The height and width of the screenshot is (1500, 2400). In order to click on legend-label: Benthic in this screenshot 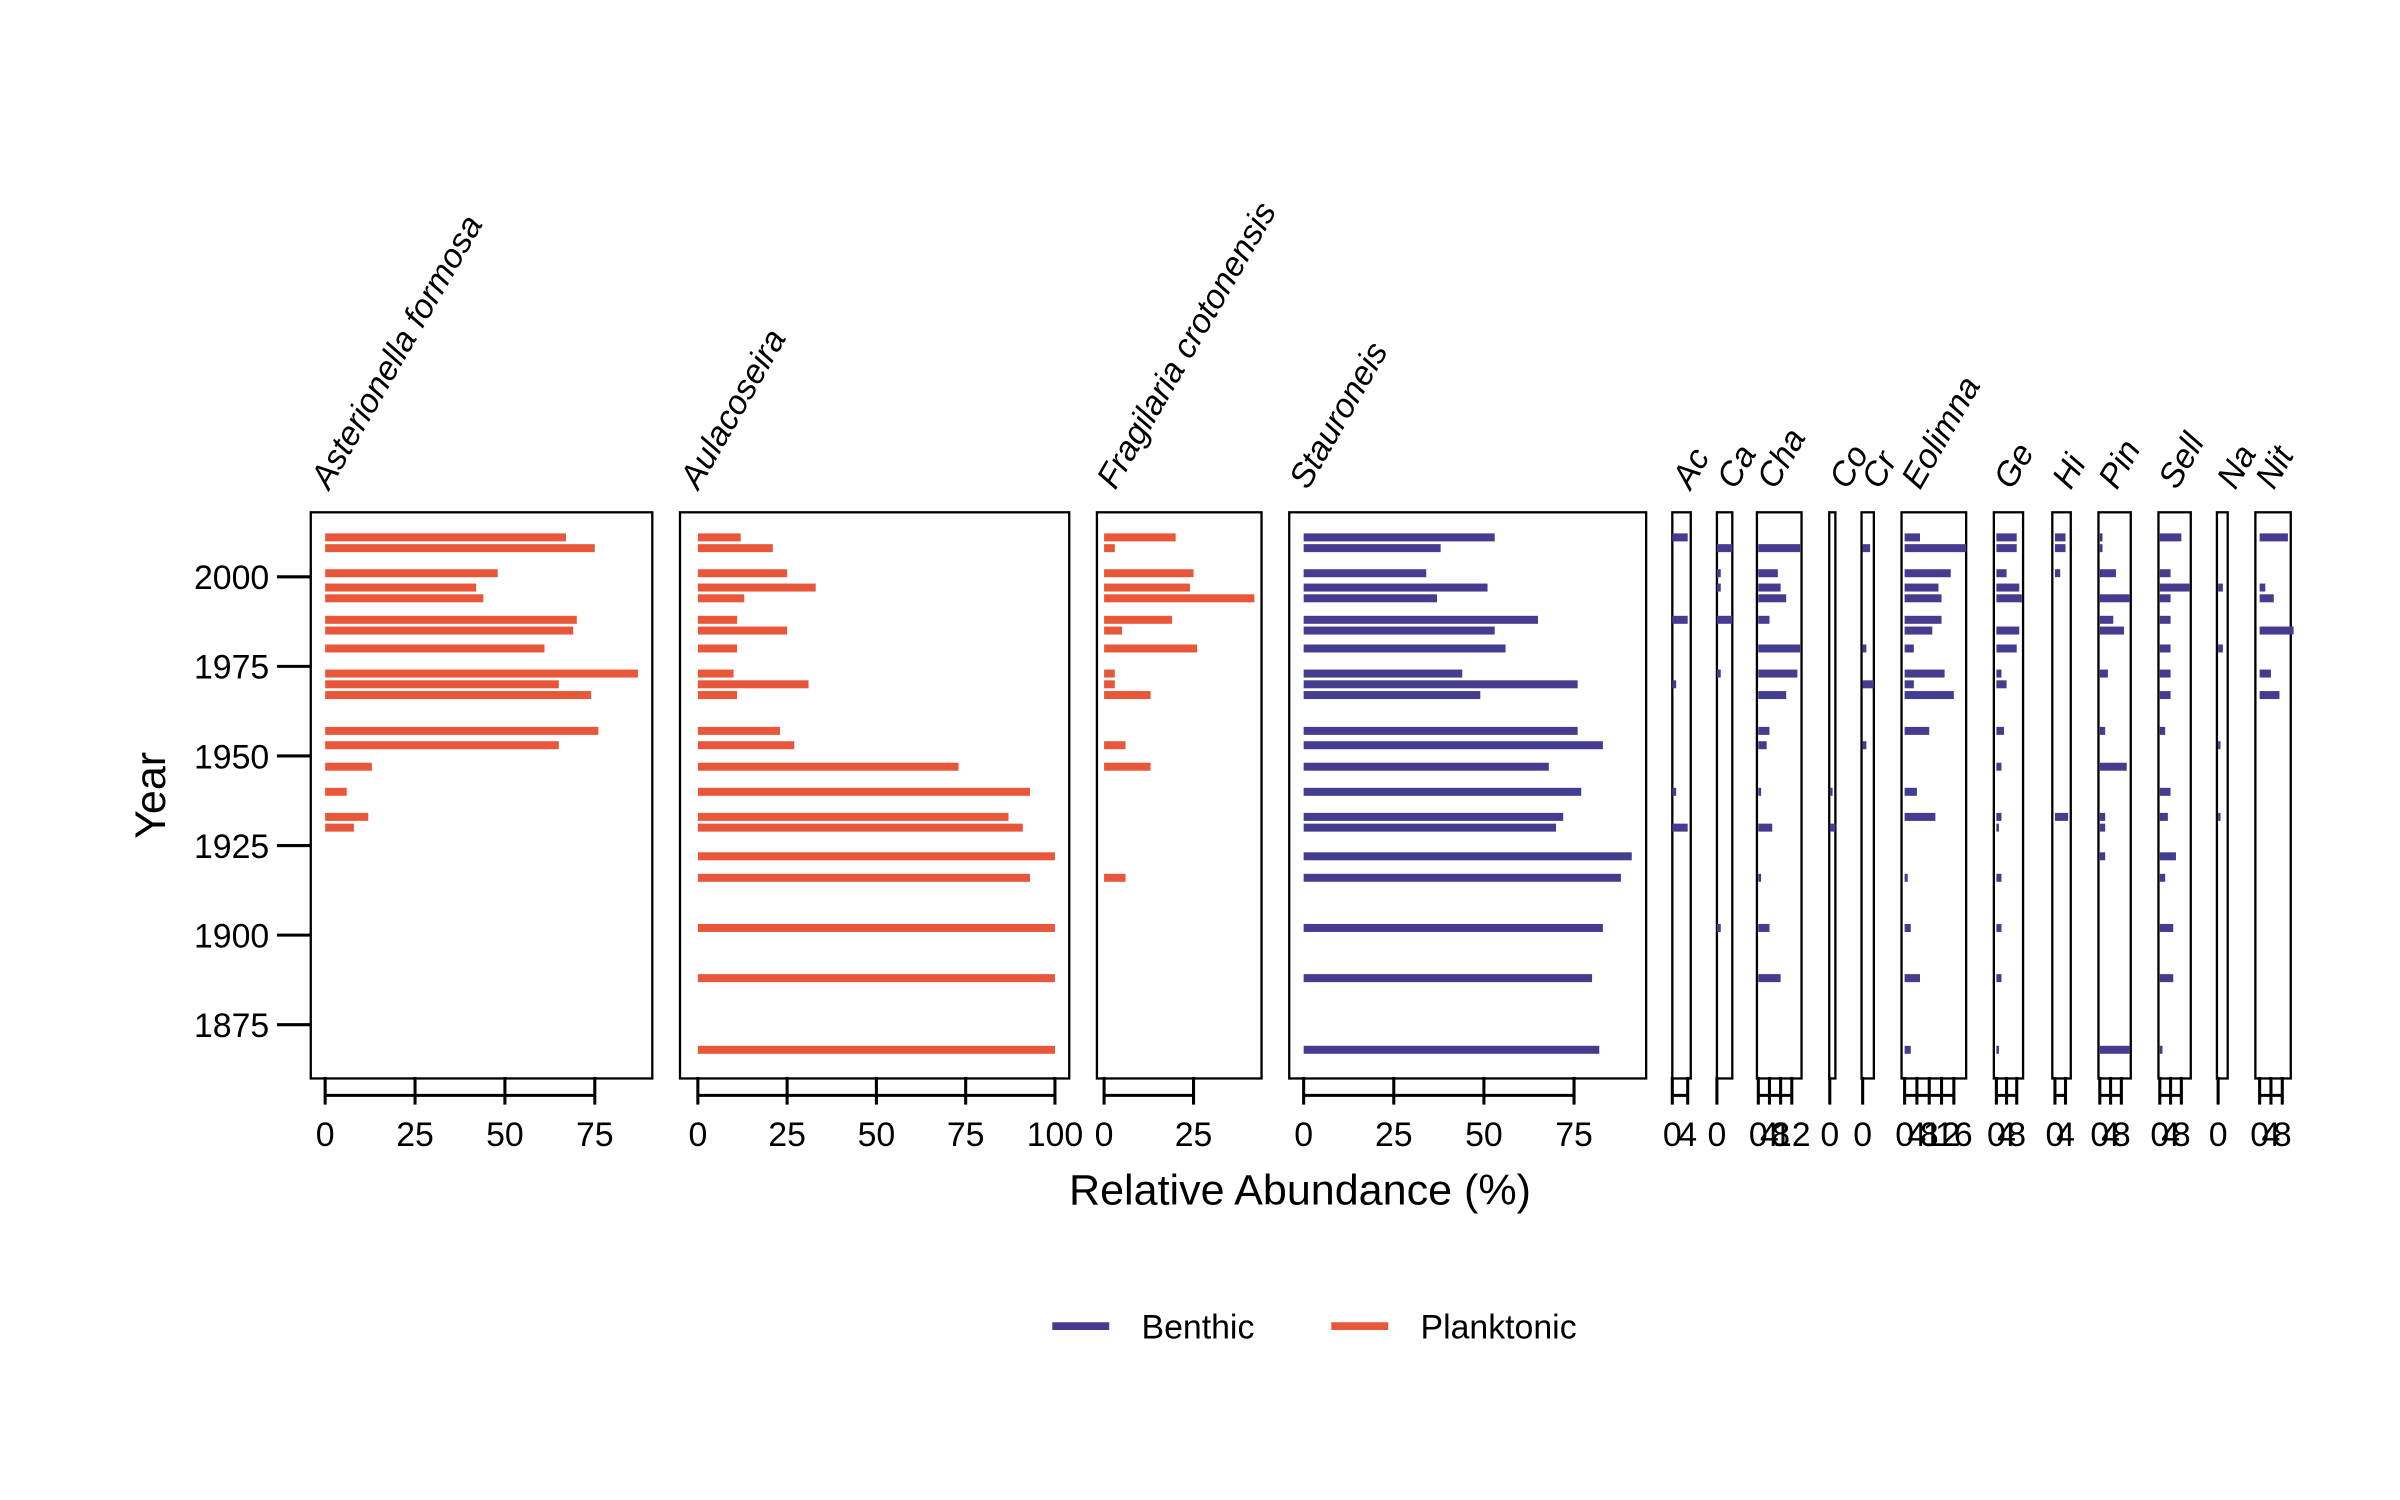, I will do `click(1198, 1327)`.